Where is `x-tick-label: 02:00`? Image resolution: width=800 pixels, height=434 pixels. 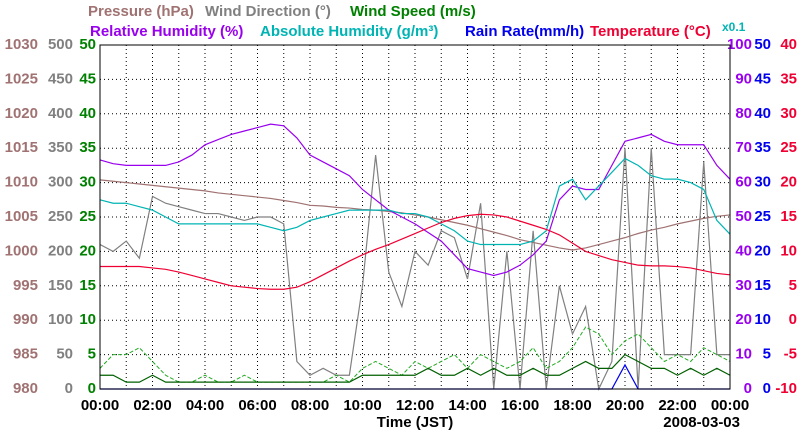
x-tick-label: 02:00 is located at coordinates (152, 405).